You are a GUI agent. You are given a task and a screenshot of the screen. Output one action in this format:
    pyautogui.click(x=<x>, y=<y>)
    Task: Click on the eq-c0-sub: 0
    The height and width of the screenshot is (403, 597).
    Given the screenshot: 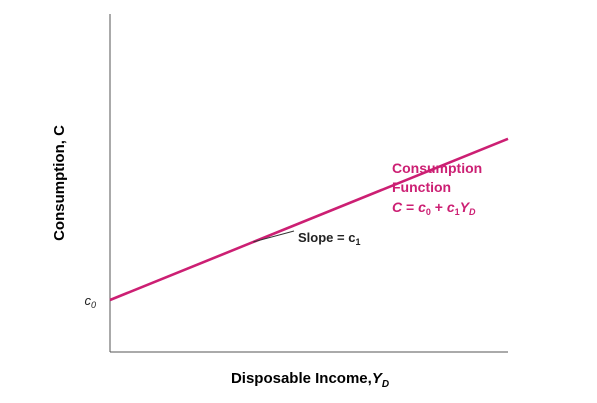 What is the action you would take?
    pyautogui.click(x=428, y=212)
    